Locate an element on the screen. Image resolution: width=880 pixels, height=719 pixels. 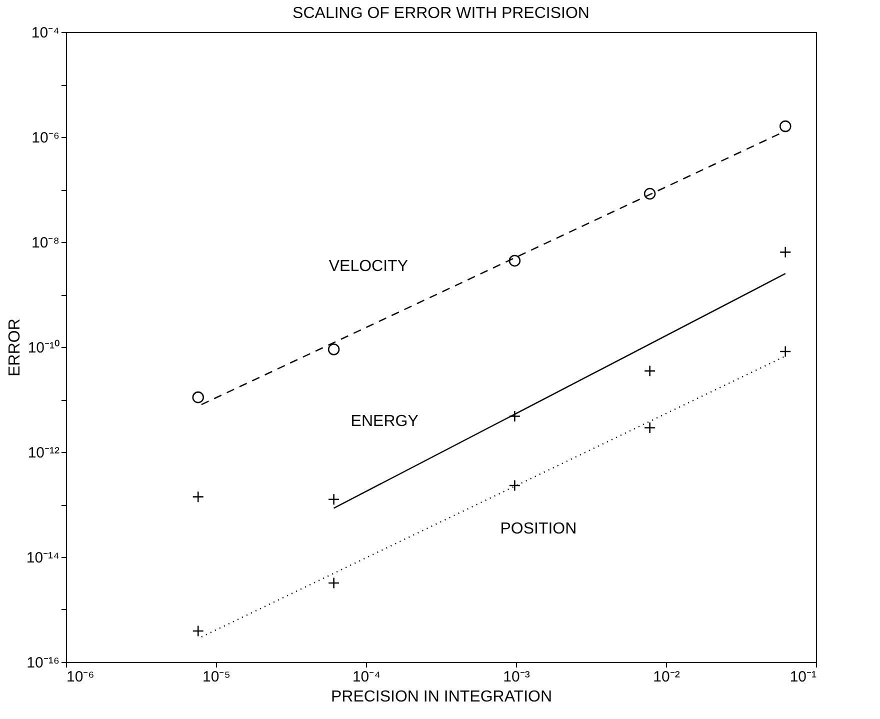
y-tick-label: 10⁻⁶ is located at coordinates (46, 138).